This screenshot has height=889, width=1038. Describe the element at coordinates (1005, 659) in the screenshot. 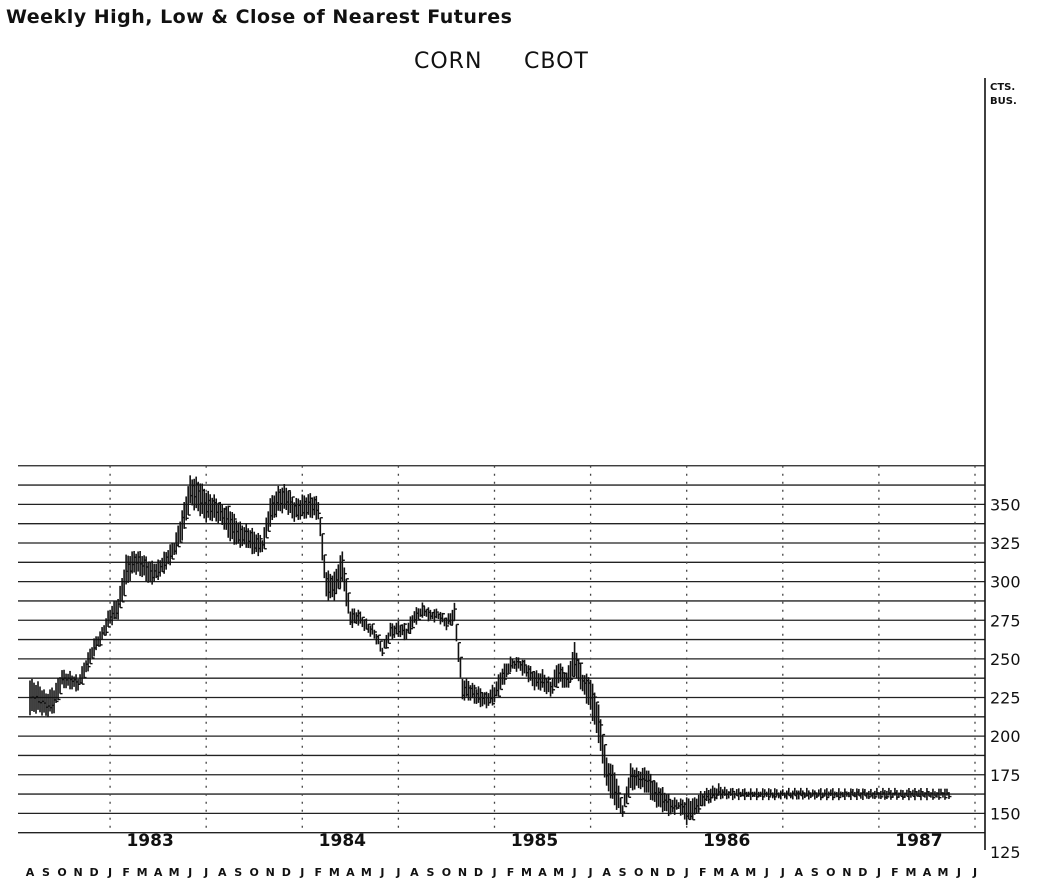

I see `y-tick-label: 250` at that location.